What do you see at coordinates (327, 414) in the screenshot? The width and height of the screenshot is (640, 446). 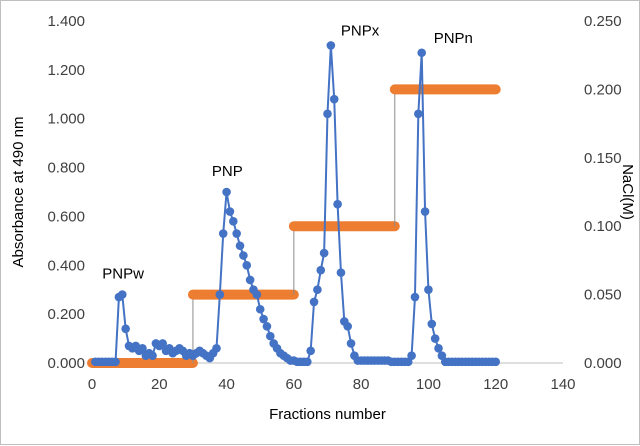 I see `x-axis-title: Fractions number` at bounding box center [327, 414].